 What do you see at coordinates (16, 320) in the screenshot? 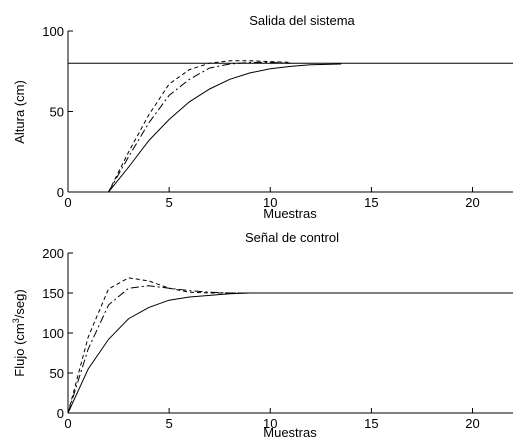
I see `y-axis-label-superscript: 3` at bounding box center [16, 320].